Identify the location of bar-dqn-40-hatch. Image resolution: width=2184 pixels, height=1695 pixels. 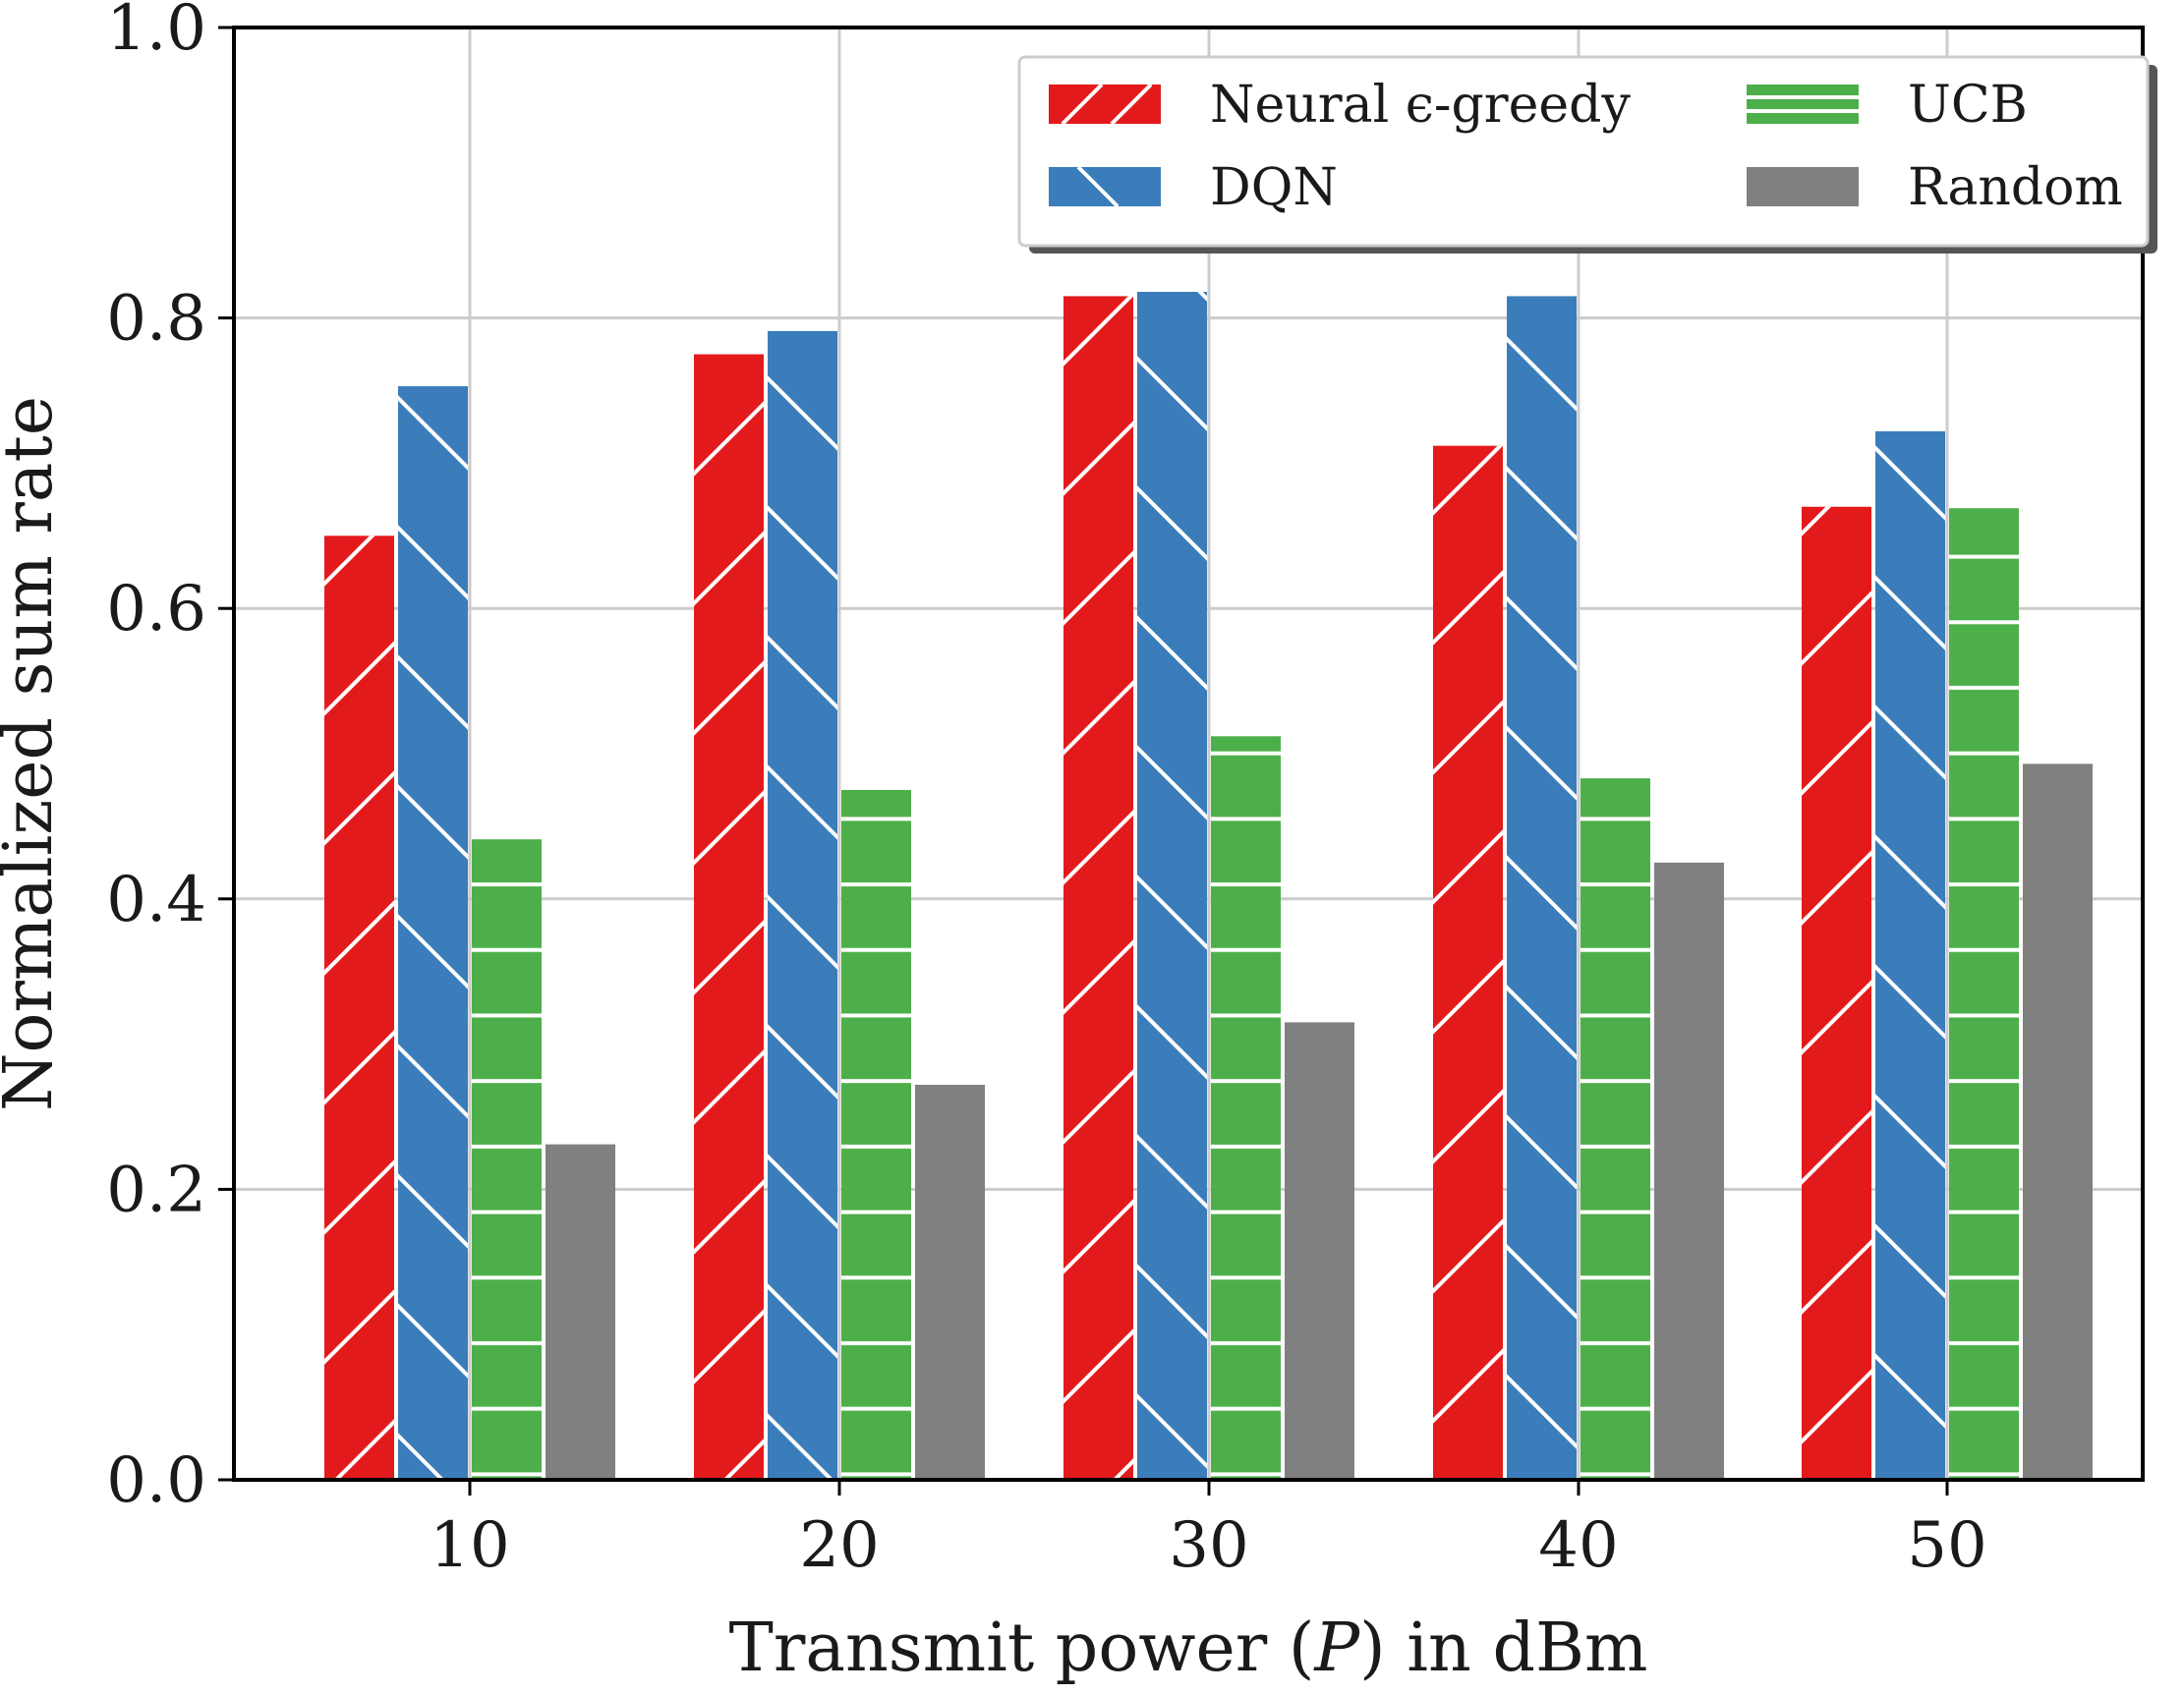
(1542, 888).